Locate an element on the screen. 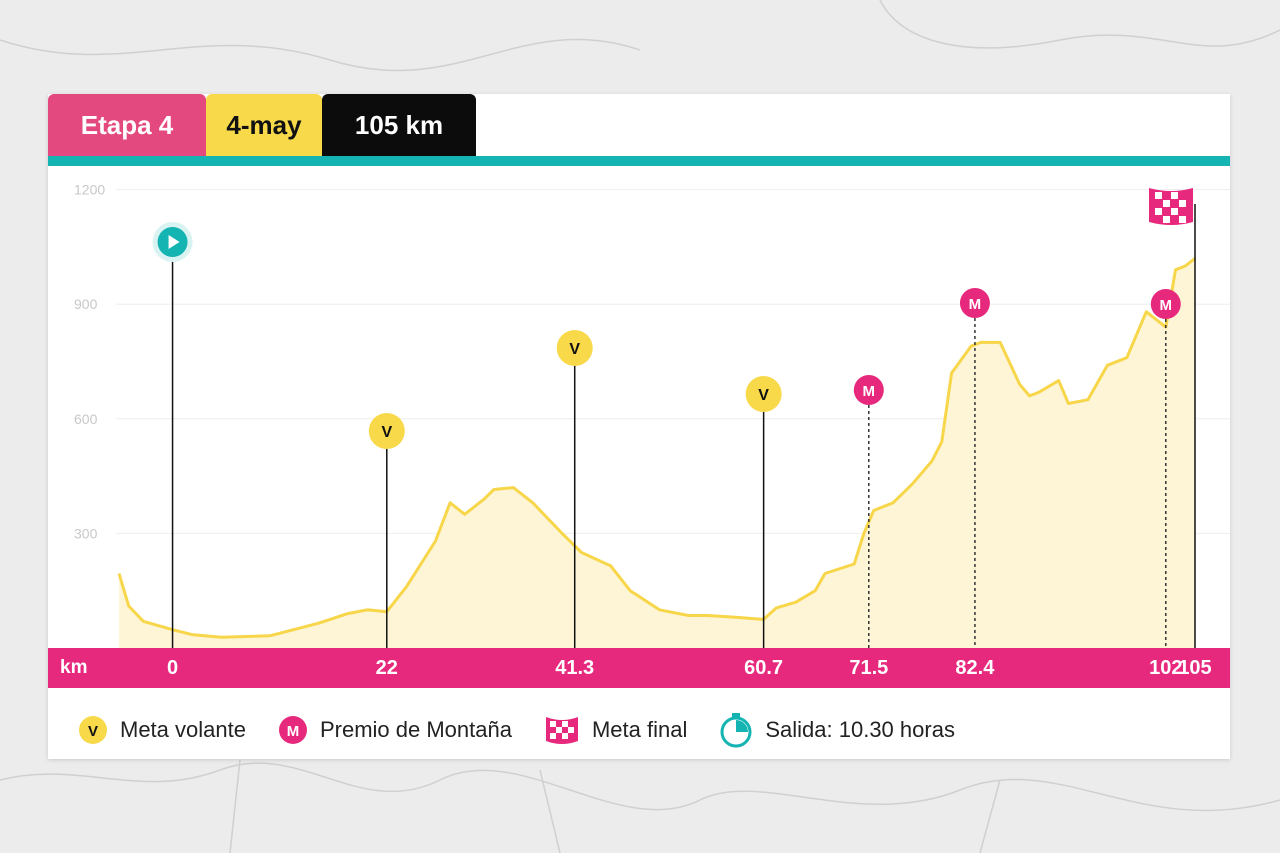 The height and width of the screenshot is (853, 1280). legend-start-time: Salida: 10.30 horas is located at coordinates (837, 730).